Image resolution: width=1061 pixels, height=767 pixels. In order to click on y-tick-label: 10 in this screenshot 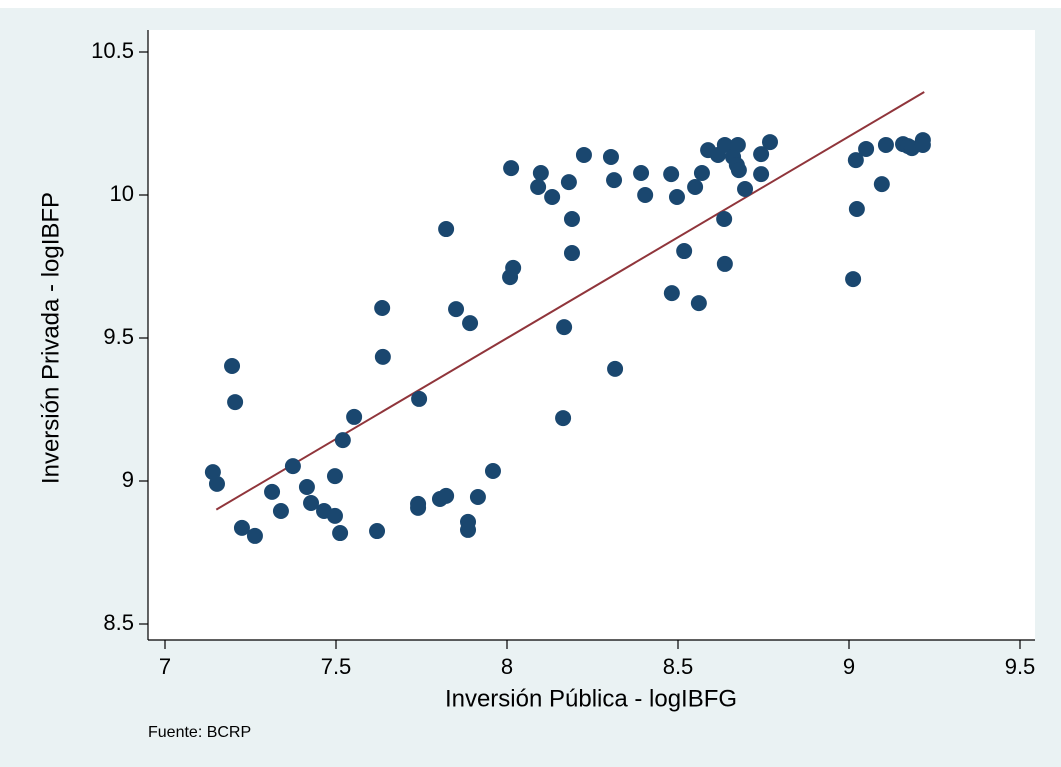, I will do `click(122, 193)`.